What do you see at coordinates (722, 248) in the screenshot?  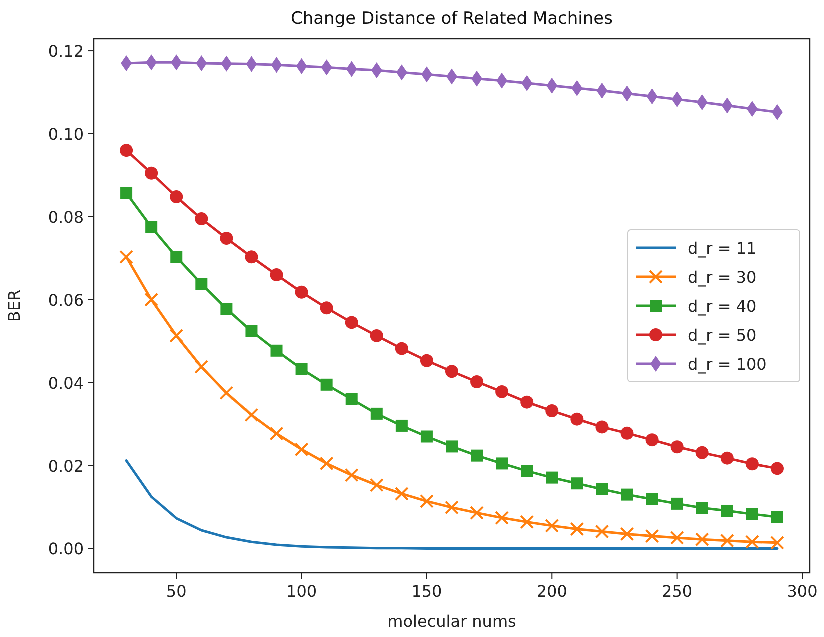 I see `legend-label: d_r = 11` at bounding box center [722, 248].